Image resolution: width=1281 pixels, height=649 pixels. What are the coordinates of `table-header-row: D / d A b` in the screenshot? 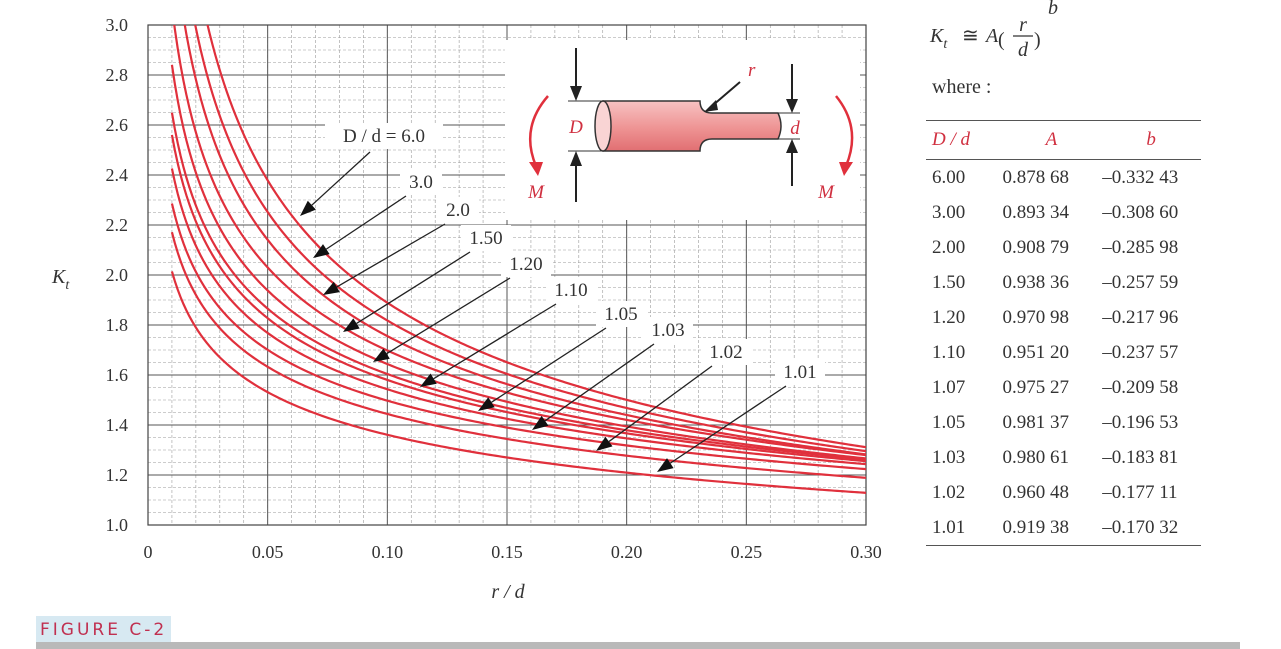 It's located at (1063, 140).